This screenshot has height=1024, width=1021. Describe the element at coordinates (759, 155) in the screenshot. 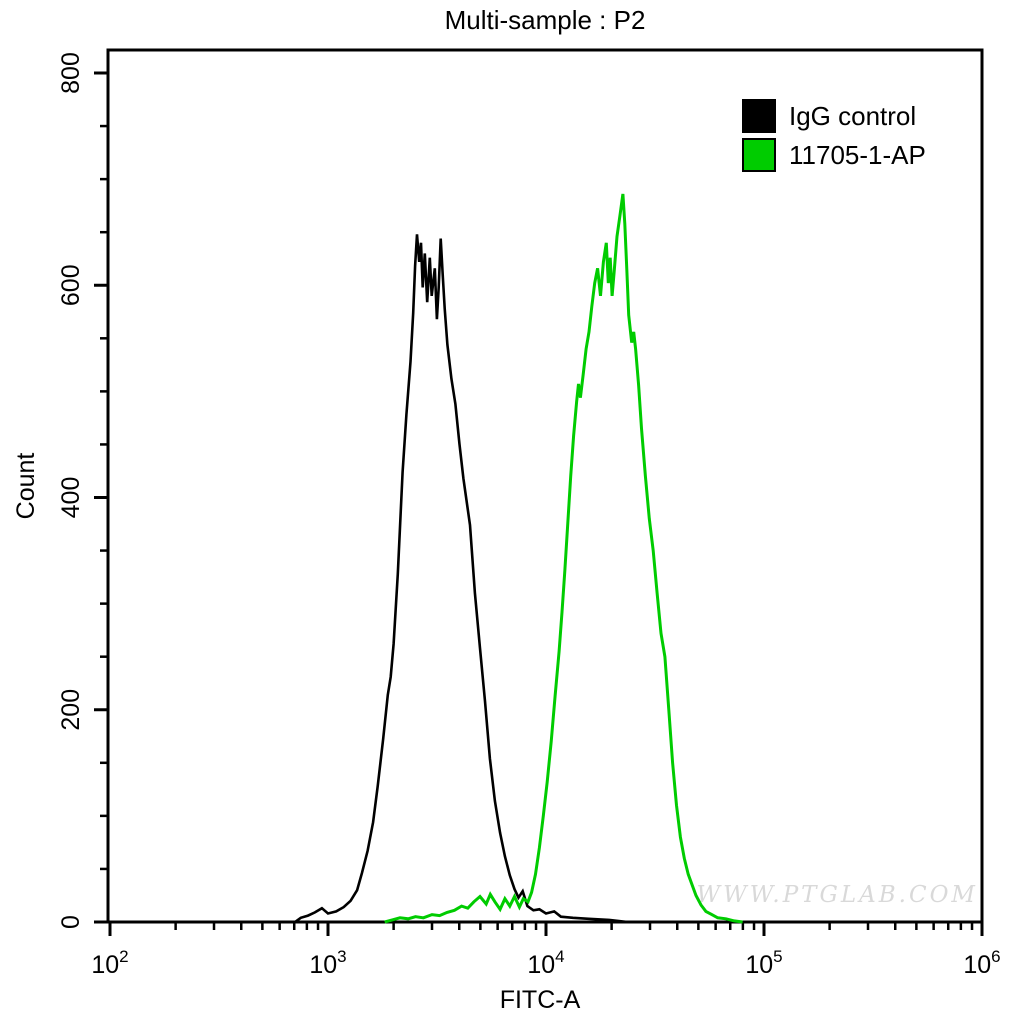

I see `legend-swatch-11705-1-ap` at that location.